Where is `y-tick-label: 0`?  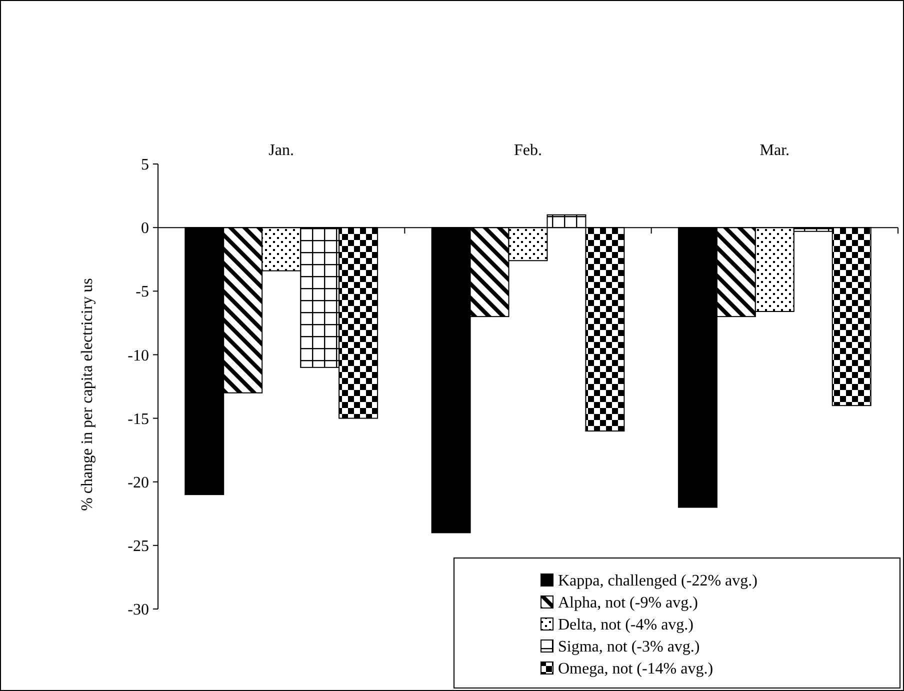 y-tick-label: 0 is located at coordinates (145, 229).